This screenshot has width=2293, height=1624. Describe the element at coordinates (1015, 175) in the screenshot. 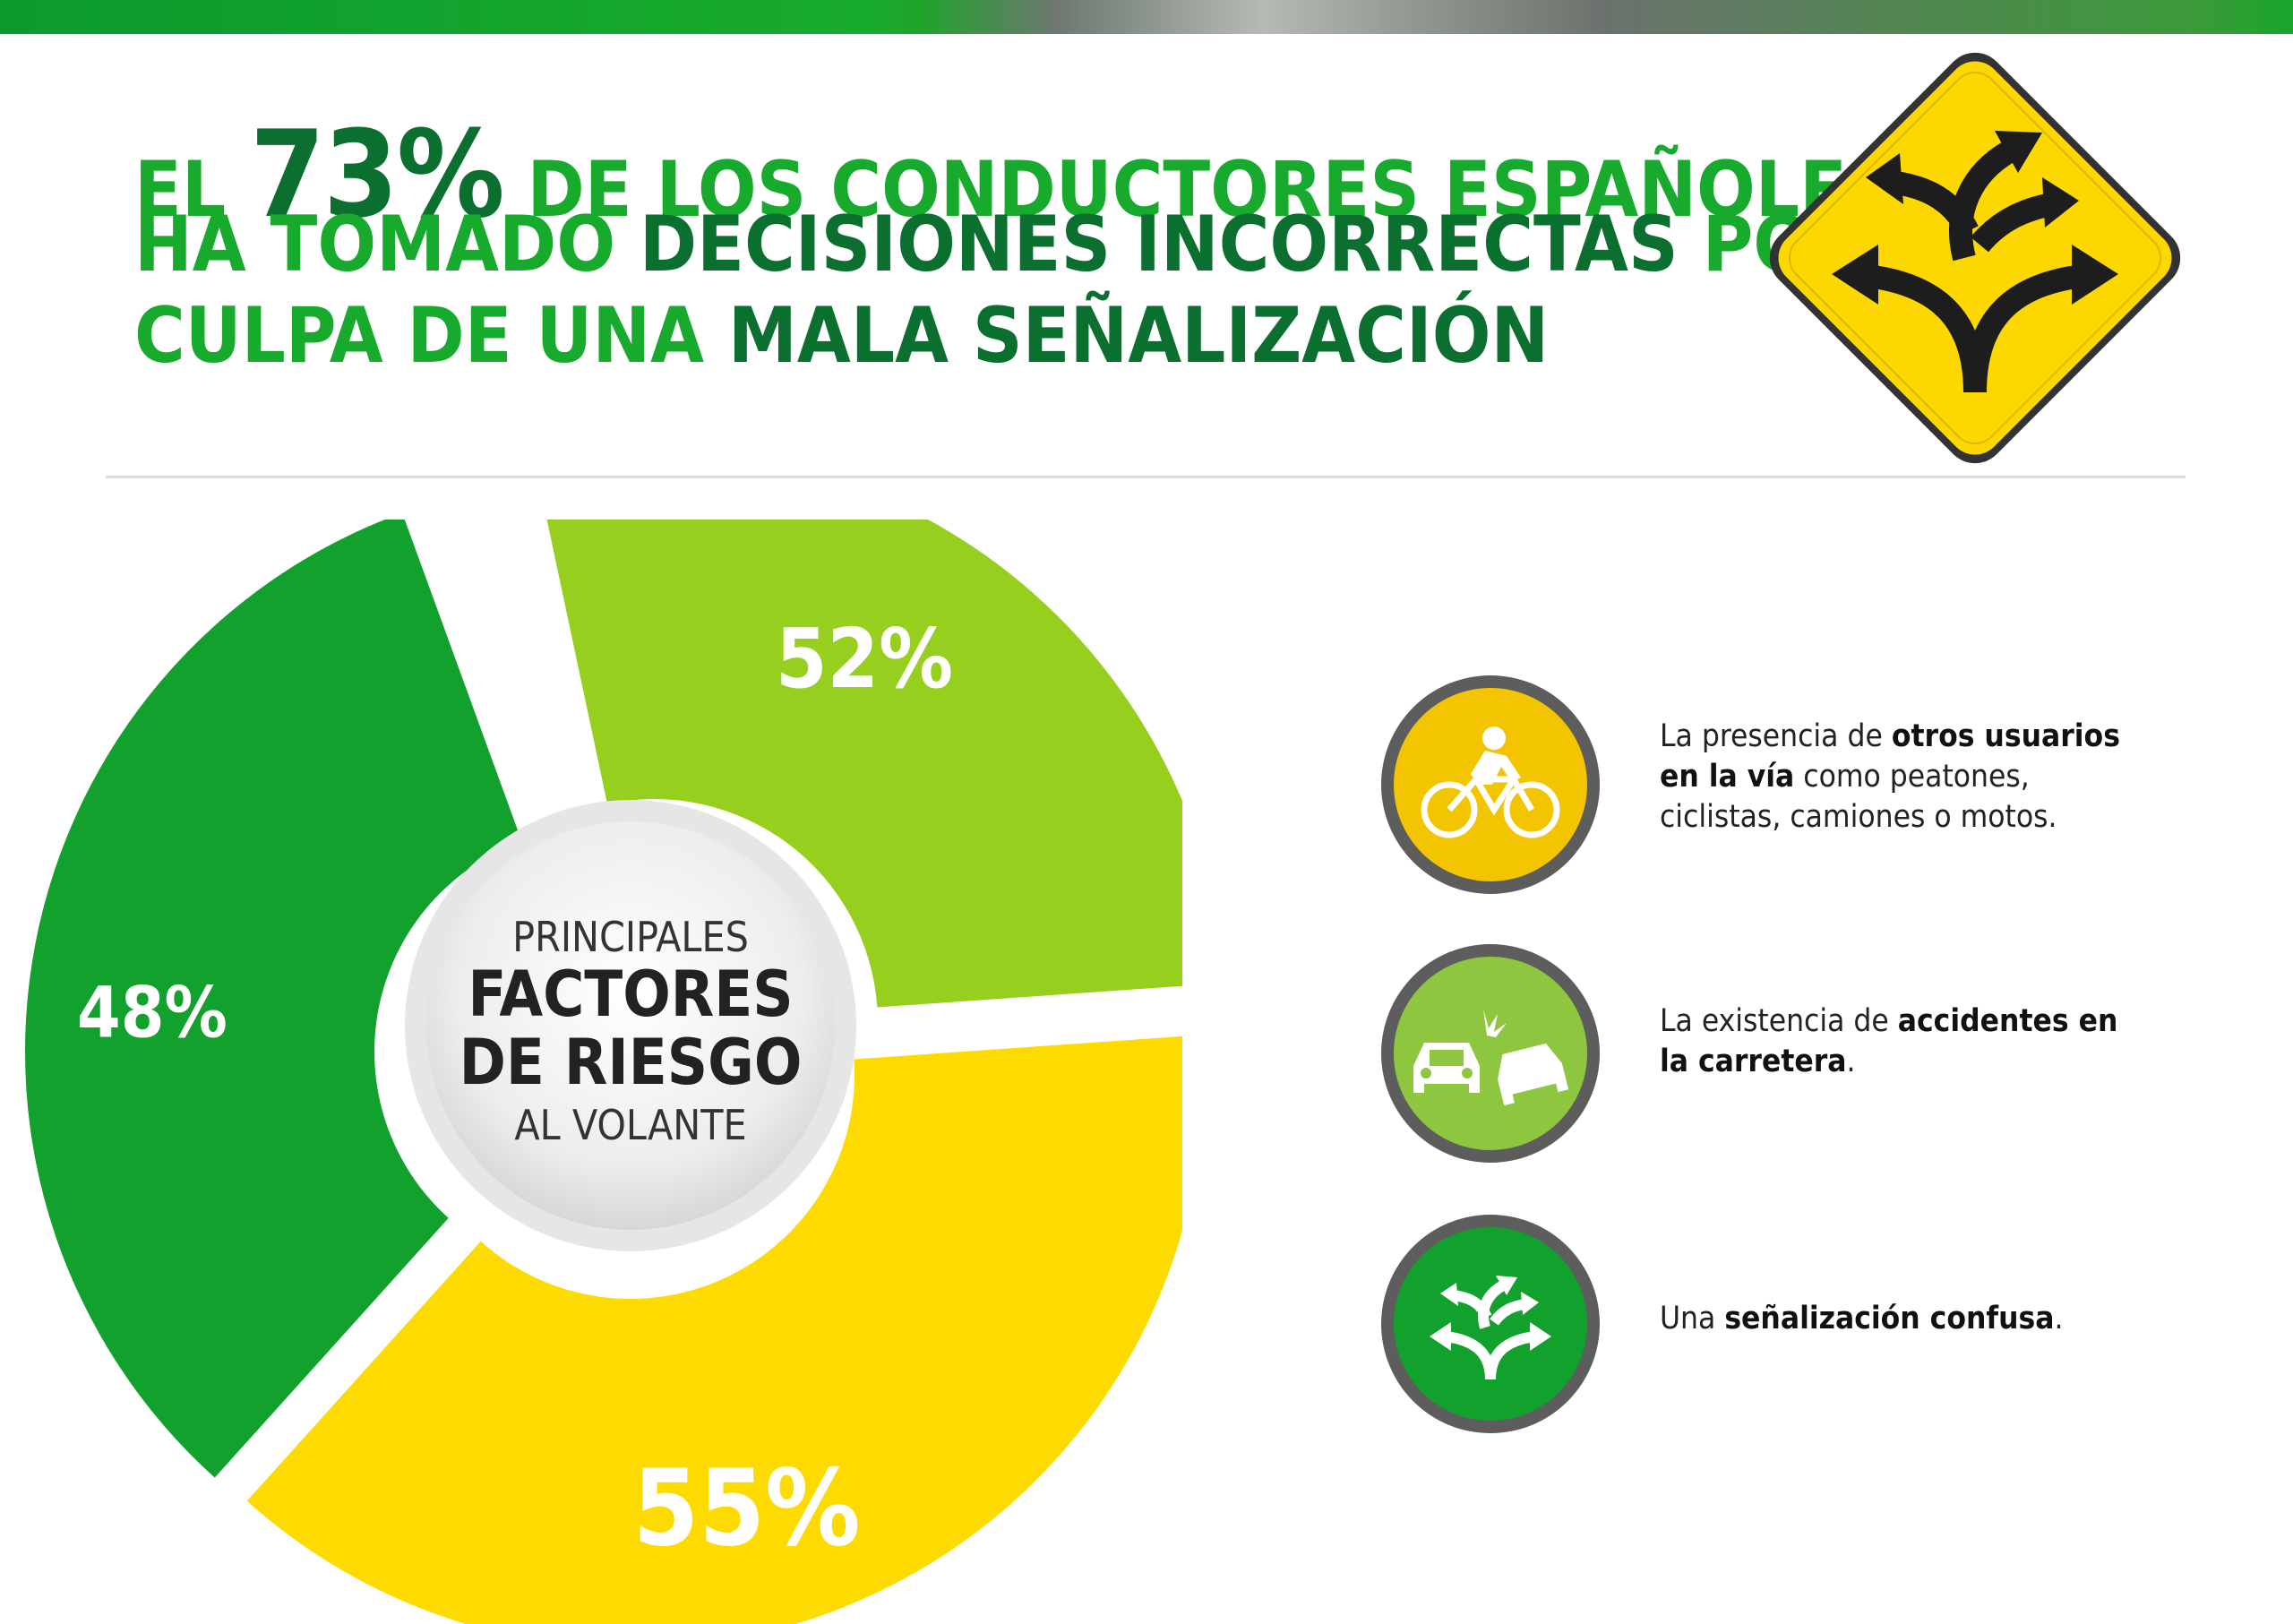

I see `headline-line-1: EL 73% DE LOS CONDUCTORES ESPAÑOLES` at that location.